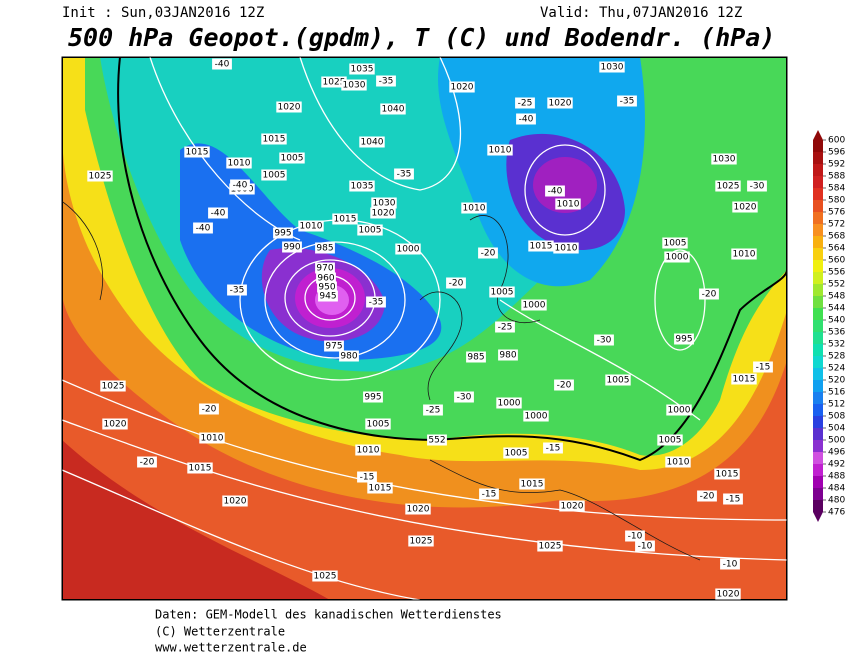 The image size is (850, 657). Describe the element at coordinates (728, 187) in the screenshot. I see `pressure-label: 1025` at that location.